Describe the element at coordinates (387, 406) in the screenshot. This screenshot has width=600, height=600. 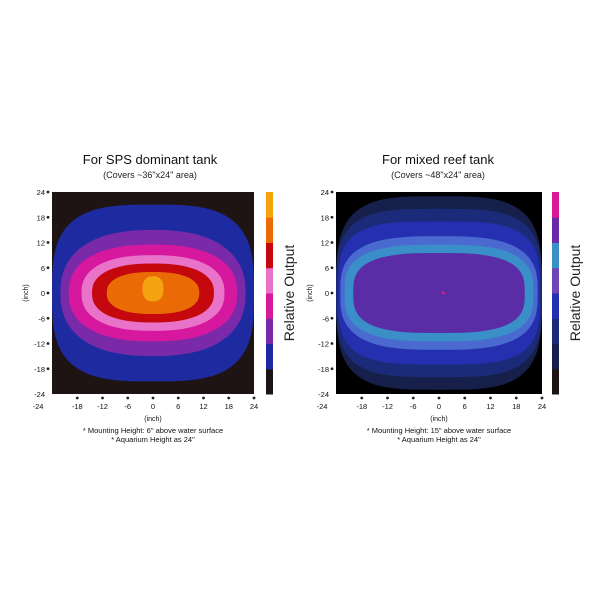
I see `x-tick-label: -12` at that location.